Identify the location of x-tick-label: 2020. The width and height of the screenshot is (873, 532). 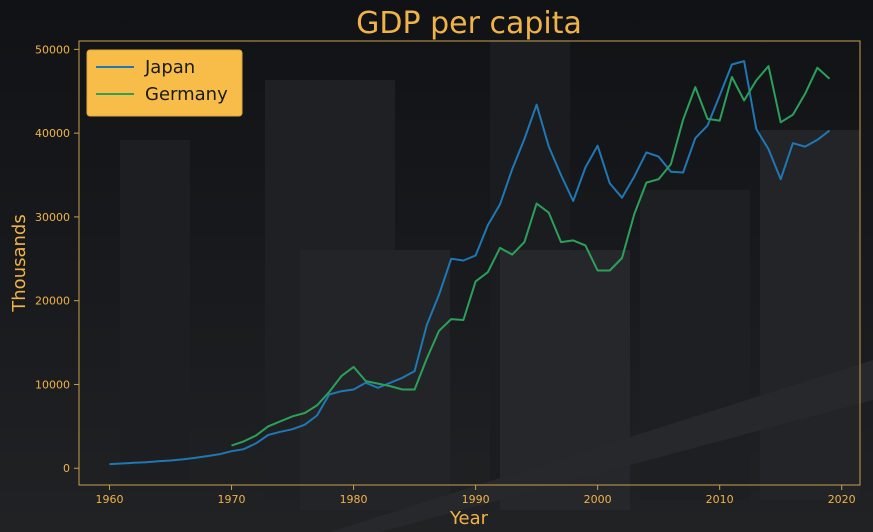
(842, 499).